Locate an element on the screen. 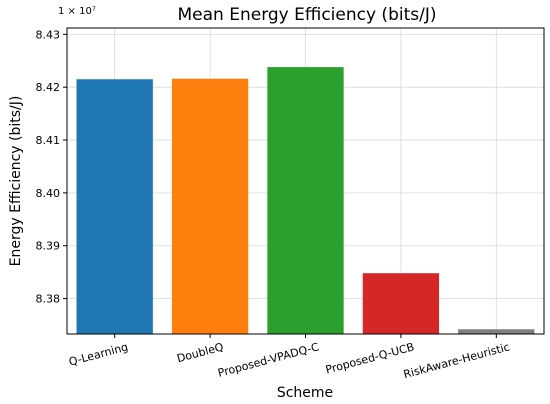  x-tick-label: DoubleQ is located at coordinates (200, 352).